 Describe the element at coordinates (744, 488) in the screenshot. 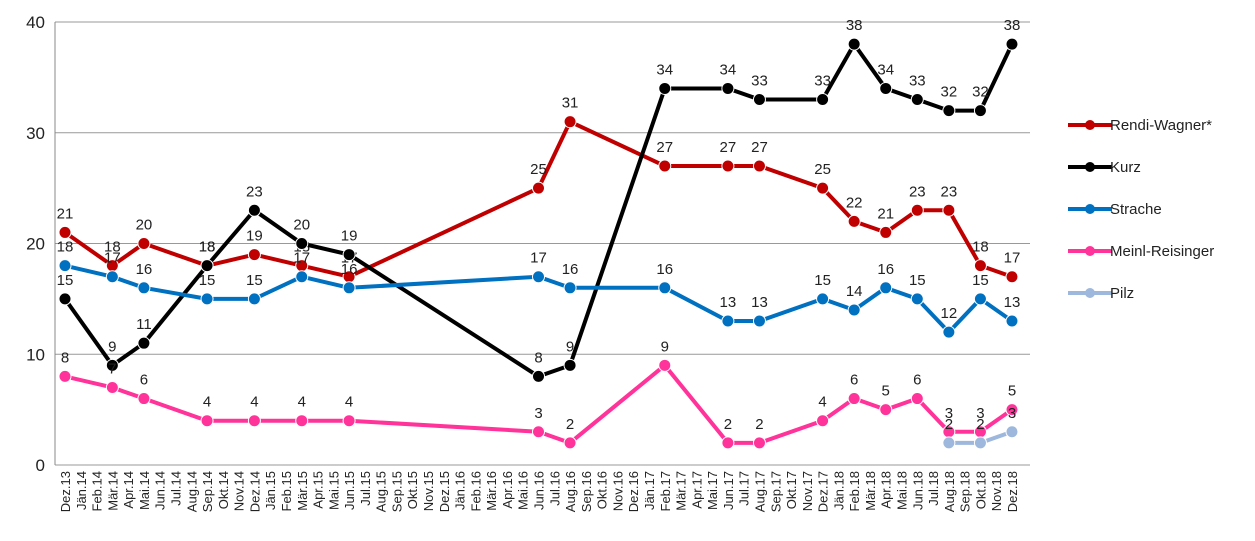

I see `x-tick-label: Jul.17` at that location.